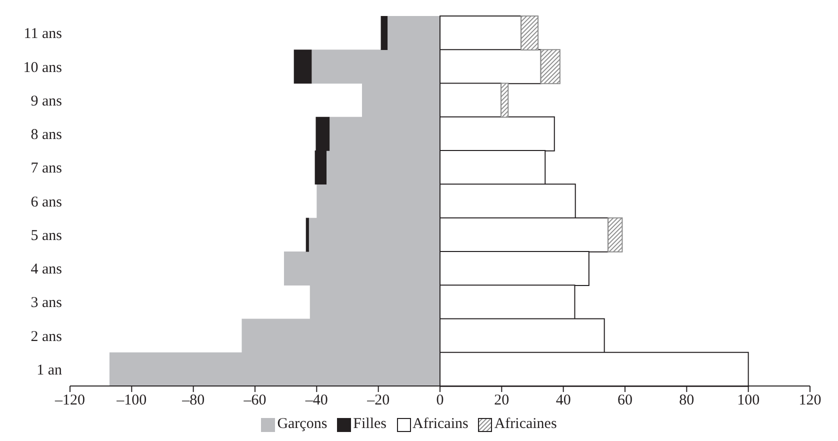 This screenshot has width=838, height=441. Describe the element at coordinates (502, 400) in the screenshot. I see `x-tick-label: 20` at that location.